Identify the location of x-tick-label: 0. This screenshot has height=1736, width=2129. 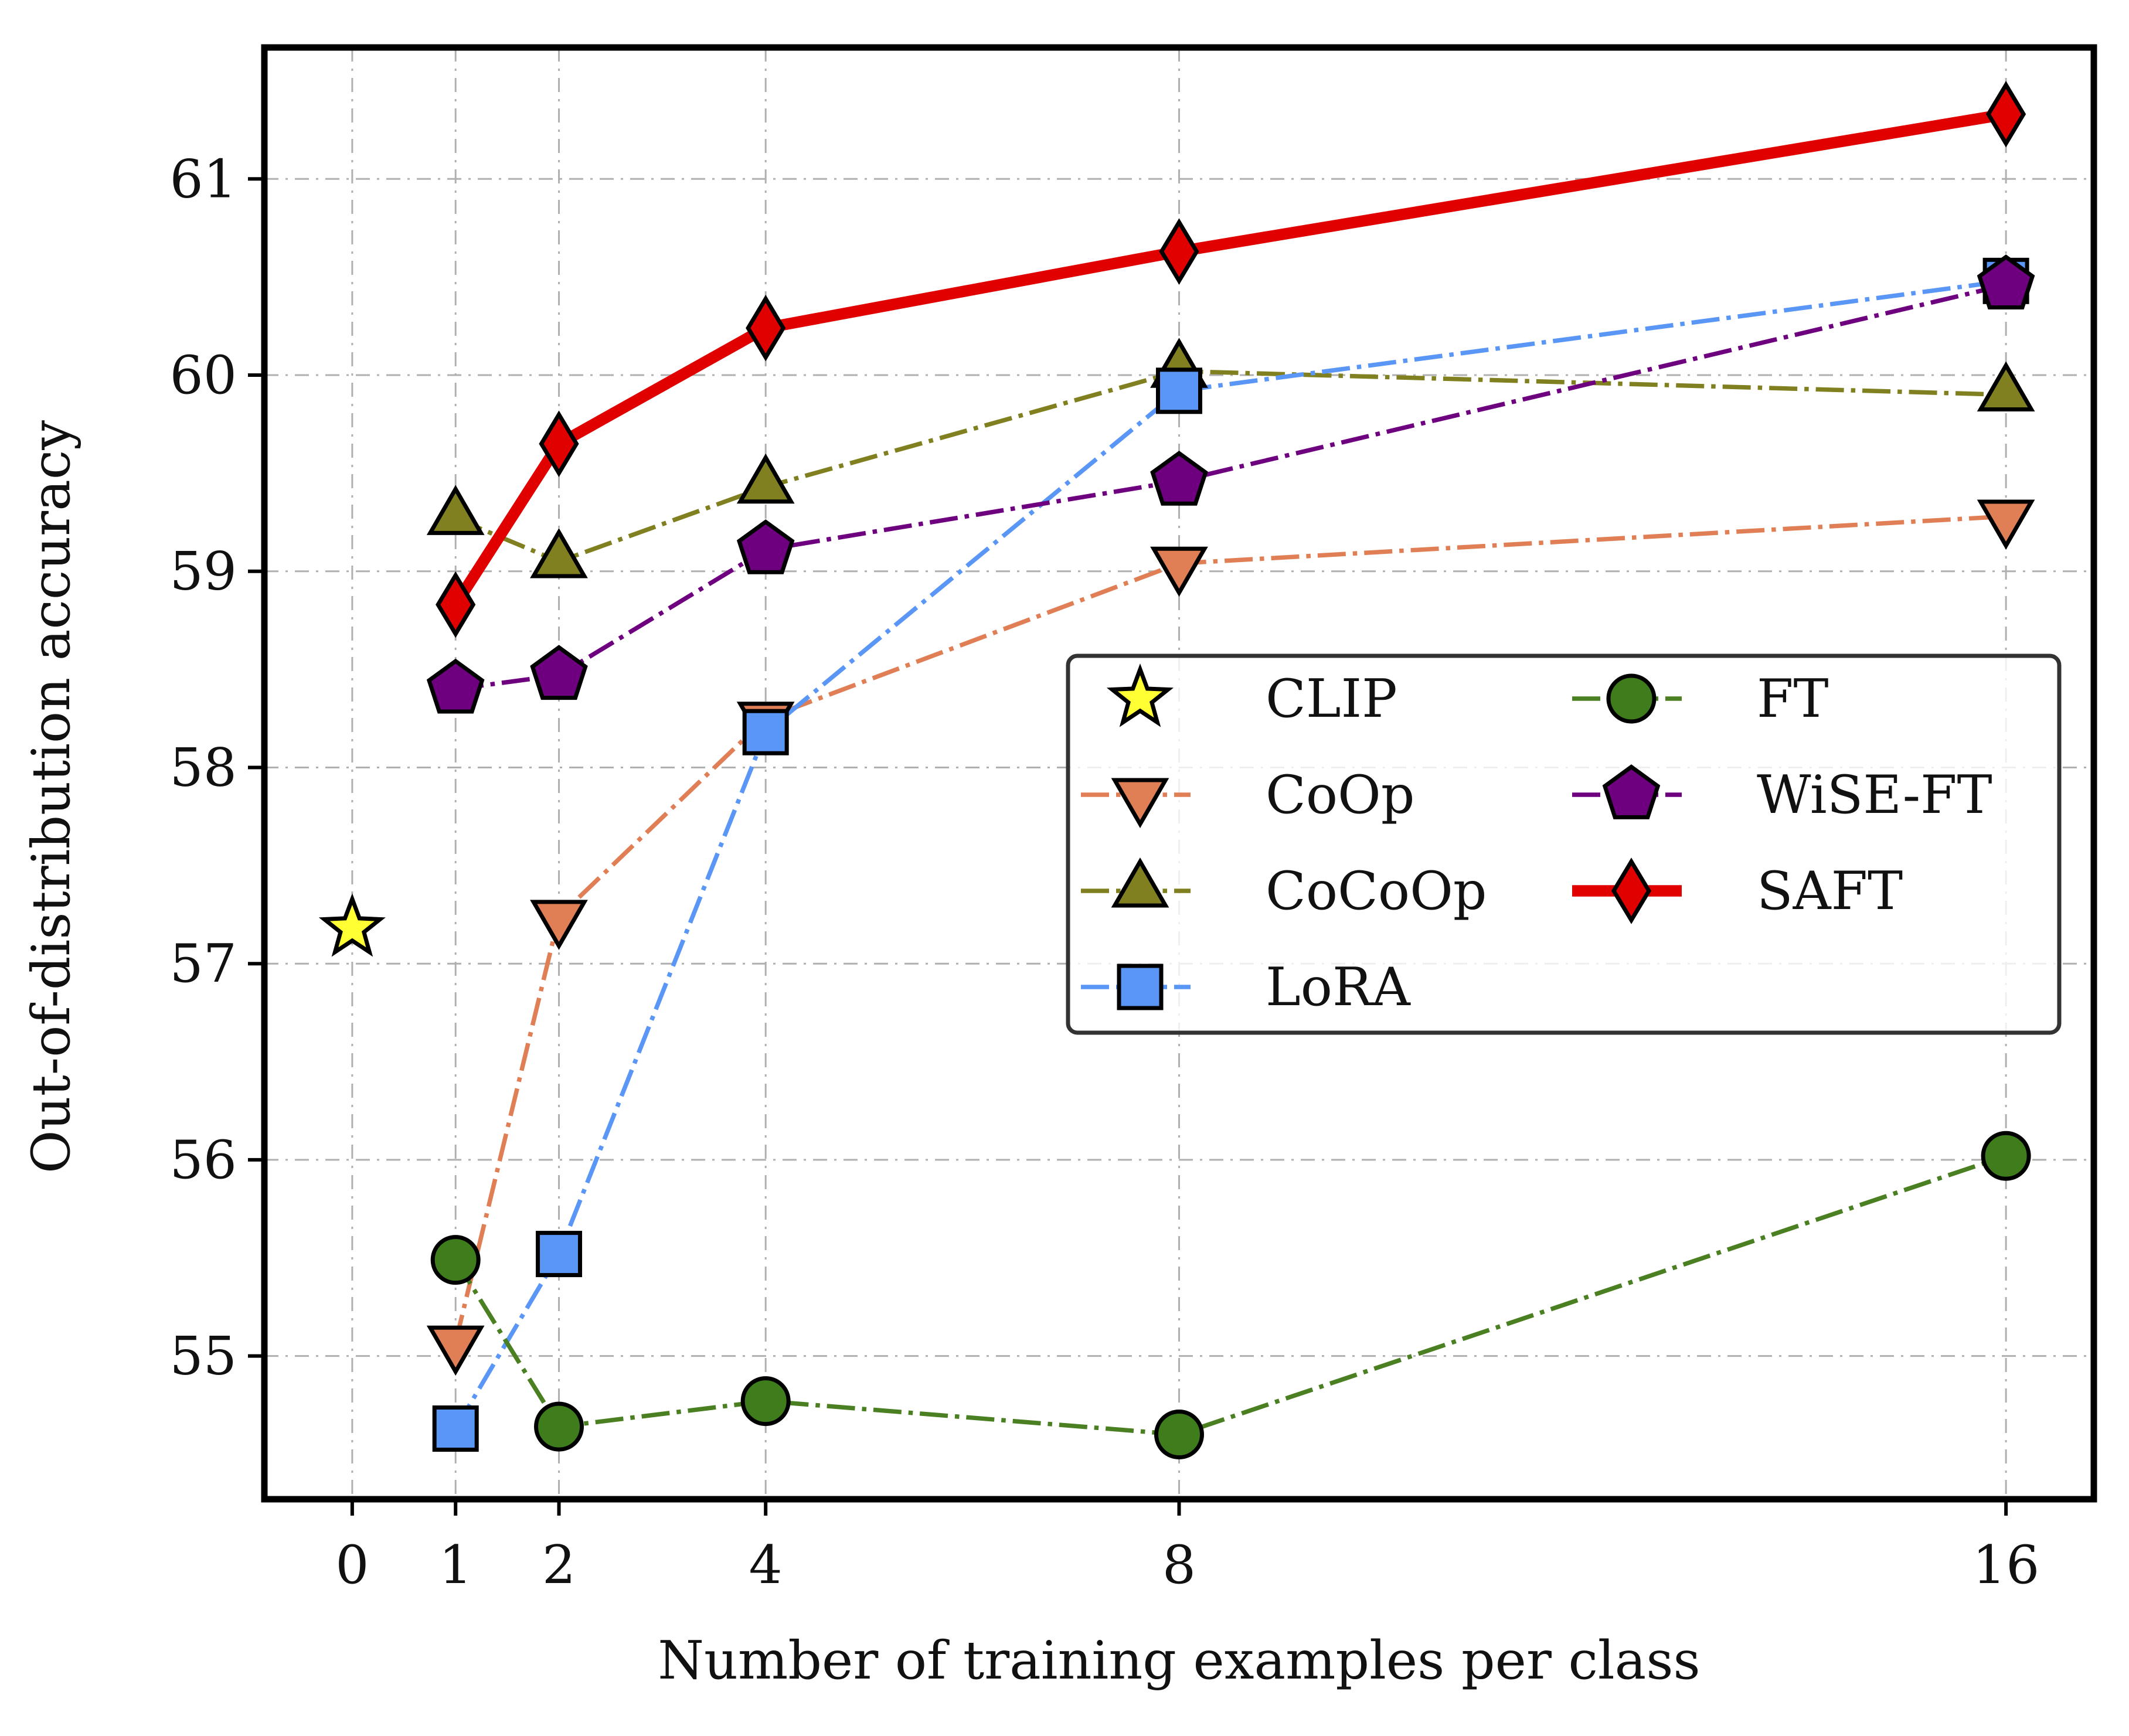
(352, 1565).